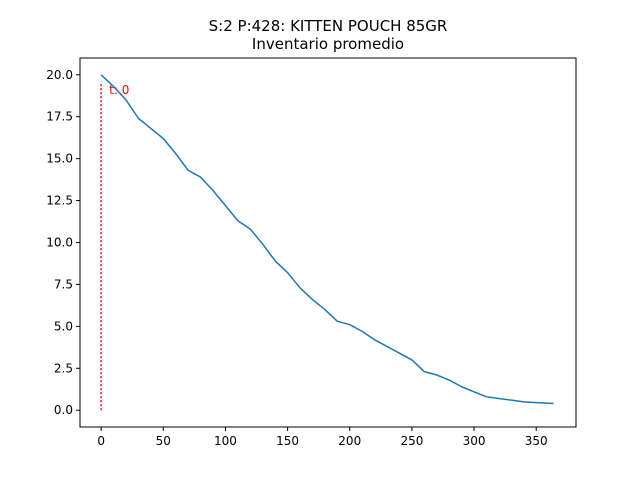 This screenshot has height=480, width=640. I want to click on x-tick-label: 150, so click(287, 441).